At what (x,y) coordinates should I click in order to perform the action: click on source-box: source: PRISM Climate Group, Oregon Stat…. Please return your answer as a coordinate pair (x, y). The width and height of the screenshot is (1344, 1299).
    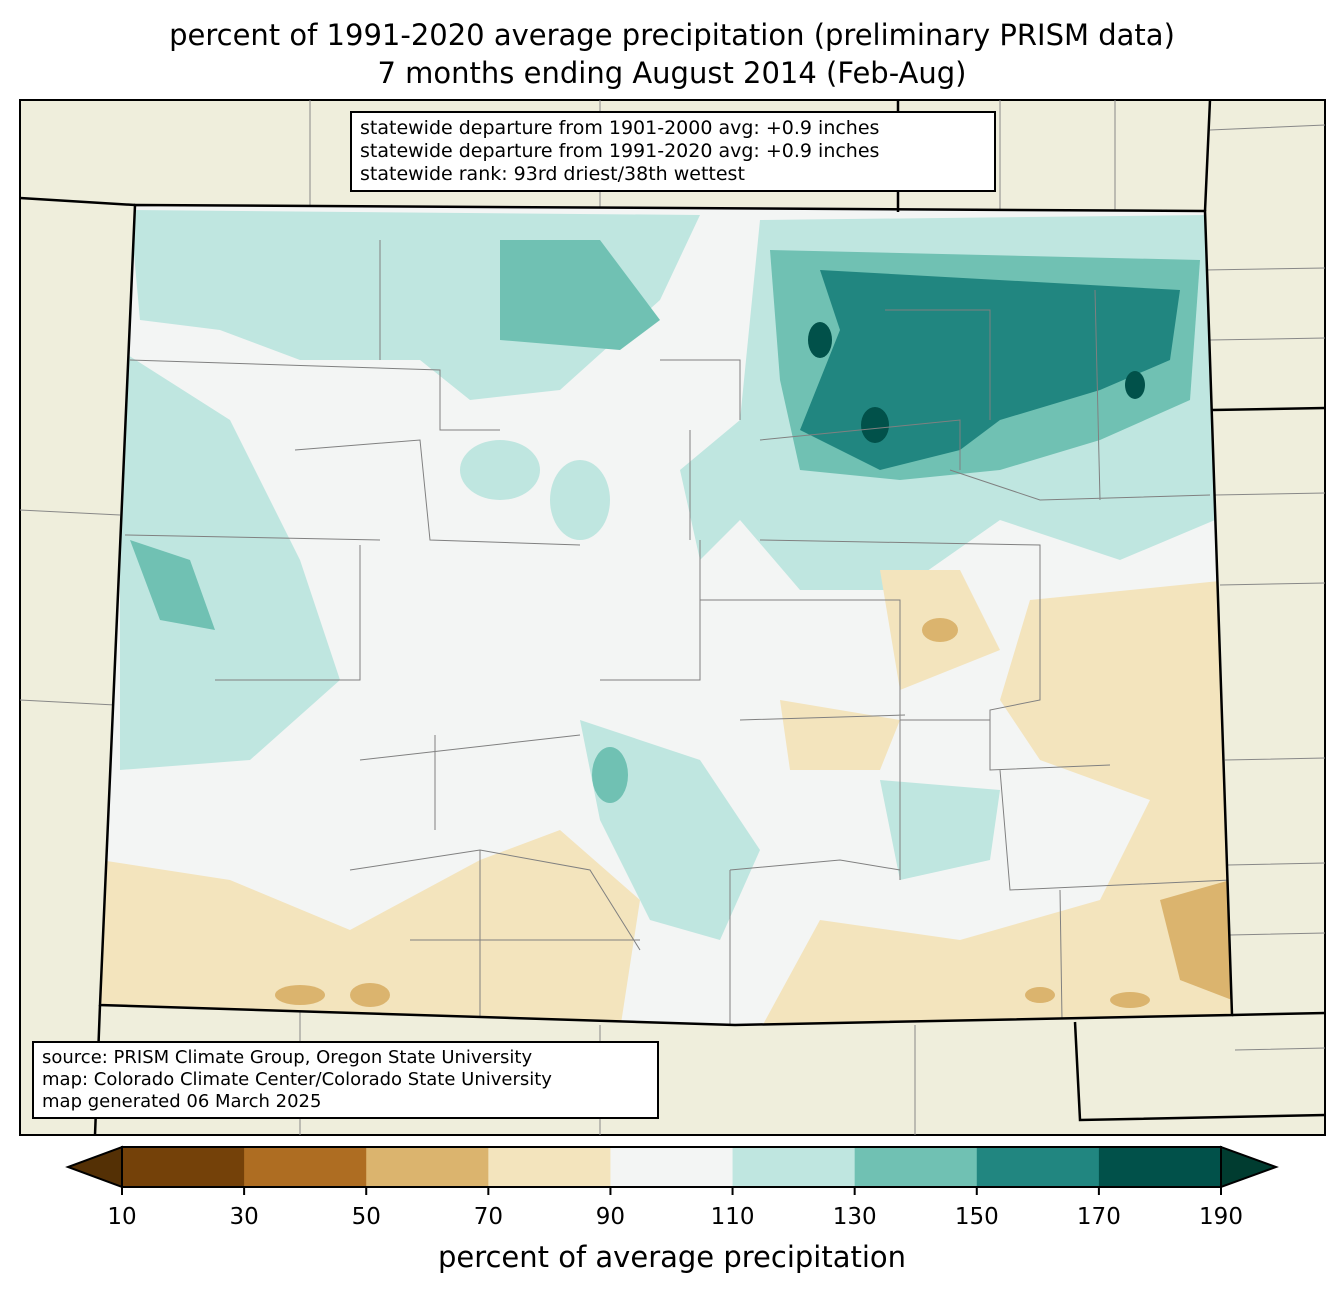
    Looking at the image, I should click on (345, 1080).